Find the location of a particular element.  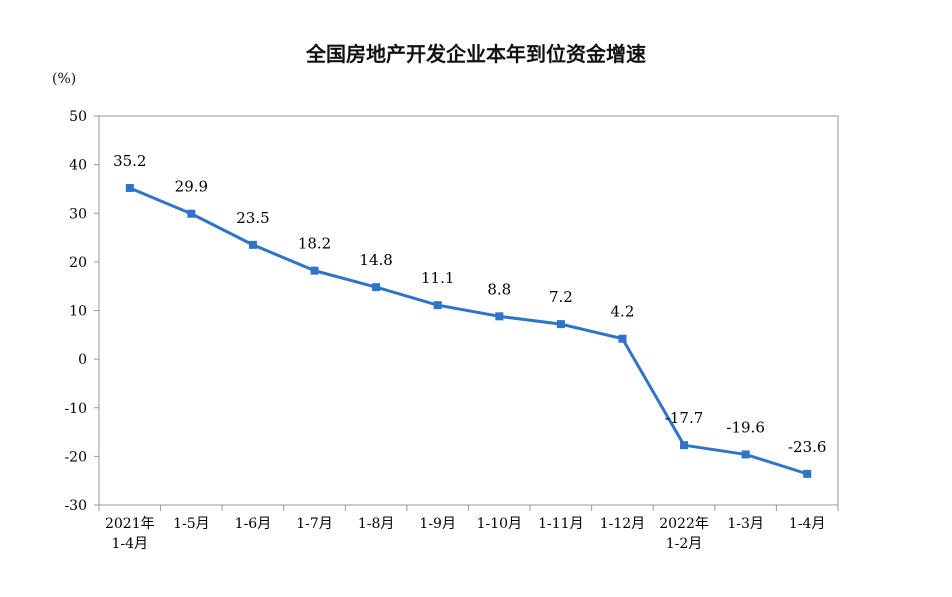

y-tick-label: 10 is located at coordinates (78, 312).